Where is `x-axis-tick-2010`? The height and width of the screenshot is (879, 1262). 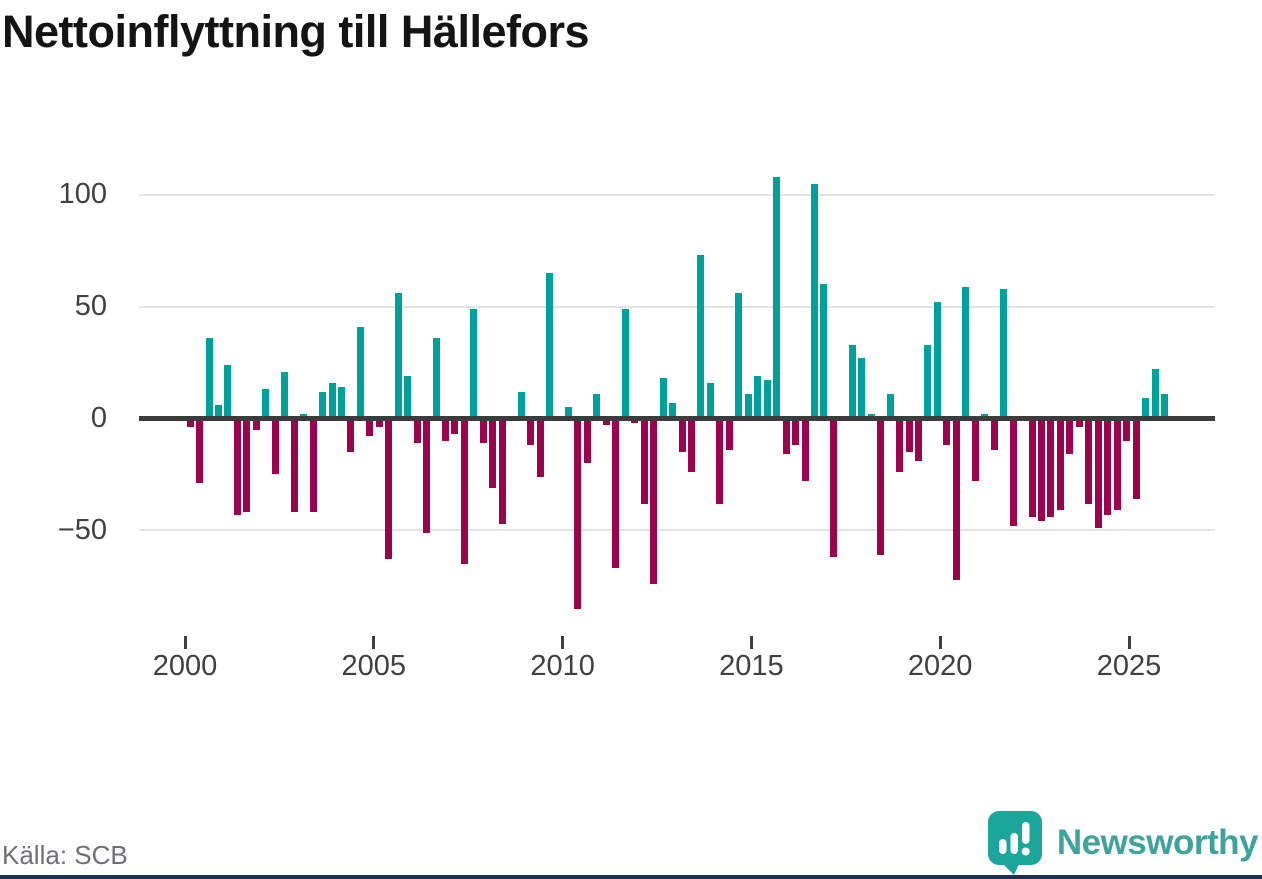 x-axis-tick-2010 is located at coordinates (563, 642).